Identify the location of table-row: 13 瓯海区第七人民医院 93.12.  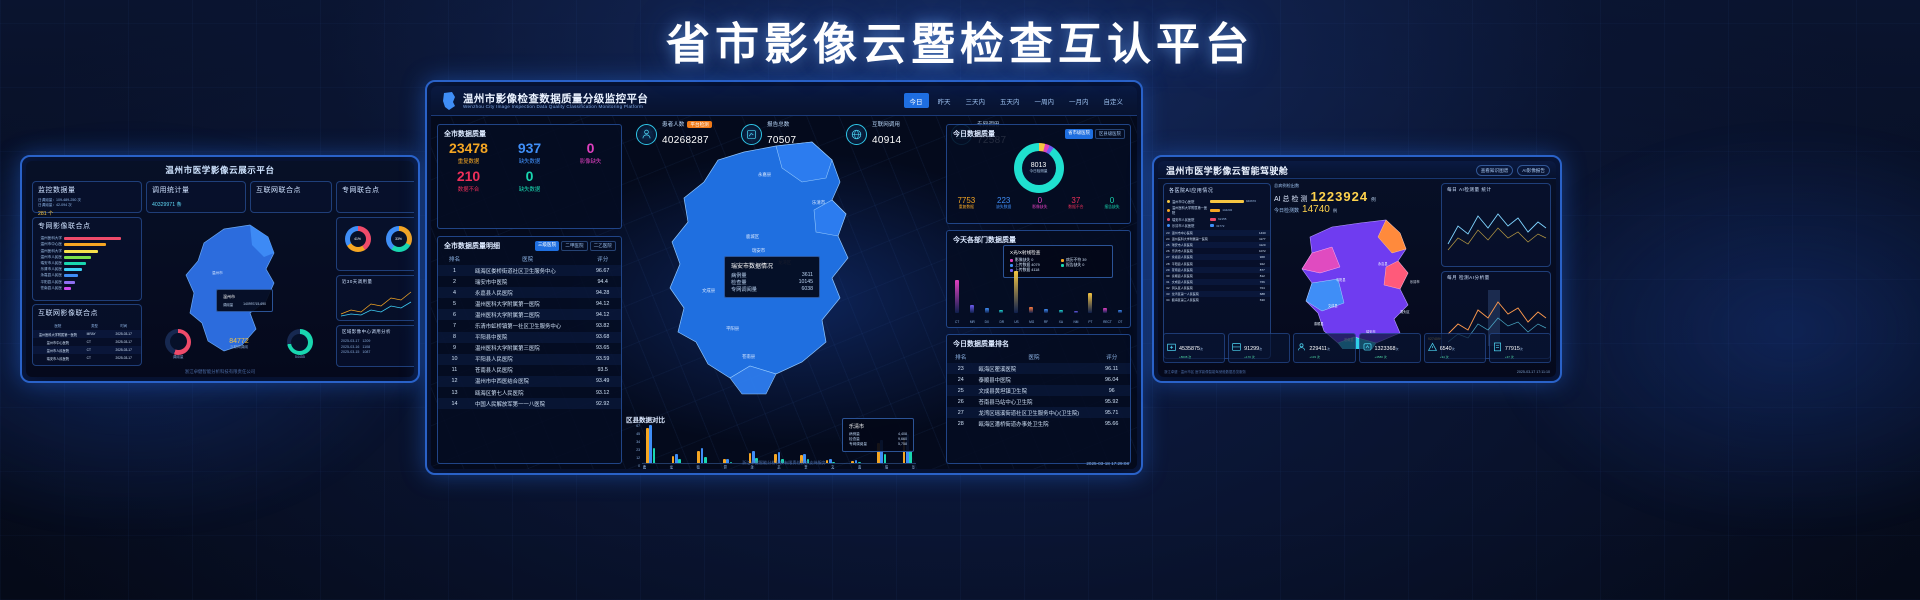
(529, 392).